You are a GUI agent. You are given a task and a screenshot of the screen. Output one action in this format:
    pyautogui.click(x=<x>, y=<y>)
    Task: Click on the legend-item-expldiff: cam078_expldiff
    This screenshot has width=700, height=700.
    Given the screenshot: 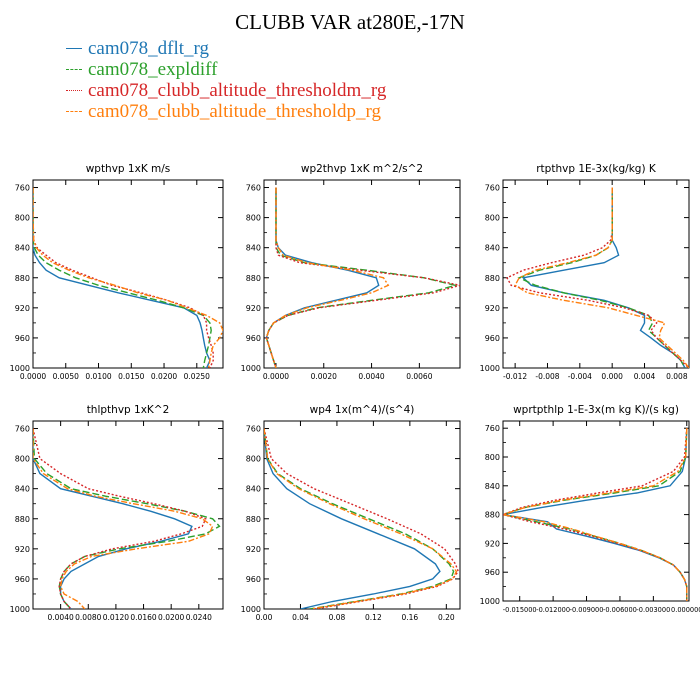 What is the action you would take?
    pyautogui.click(x=226, y=69)
    